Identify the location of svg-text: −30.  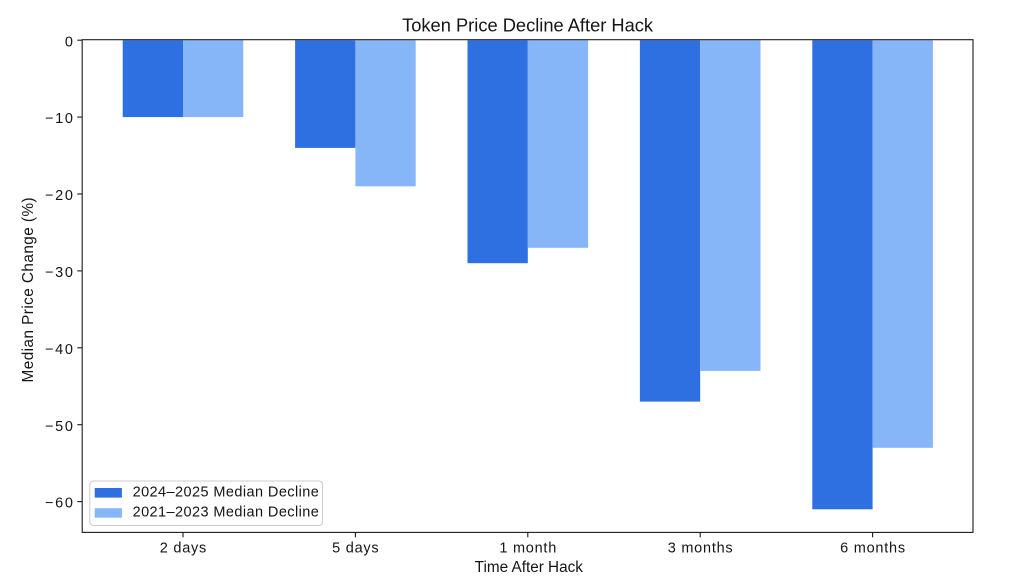
(59, 273).